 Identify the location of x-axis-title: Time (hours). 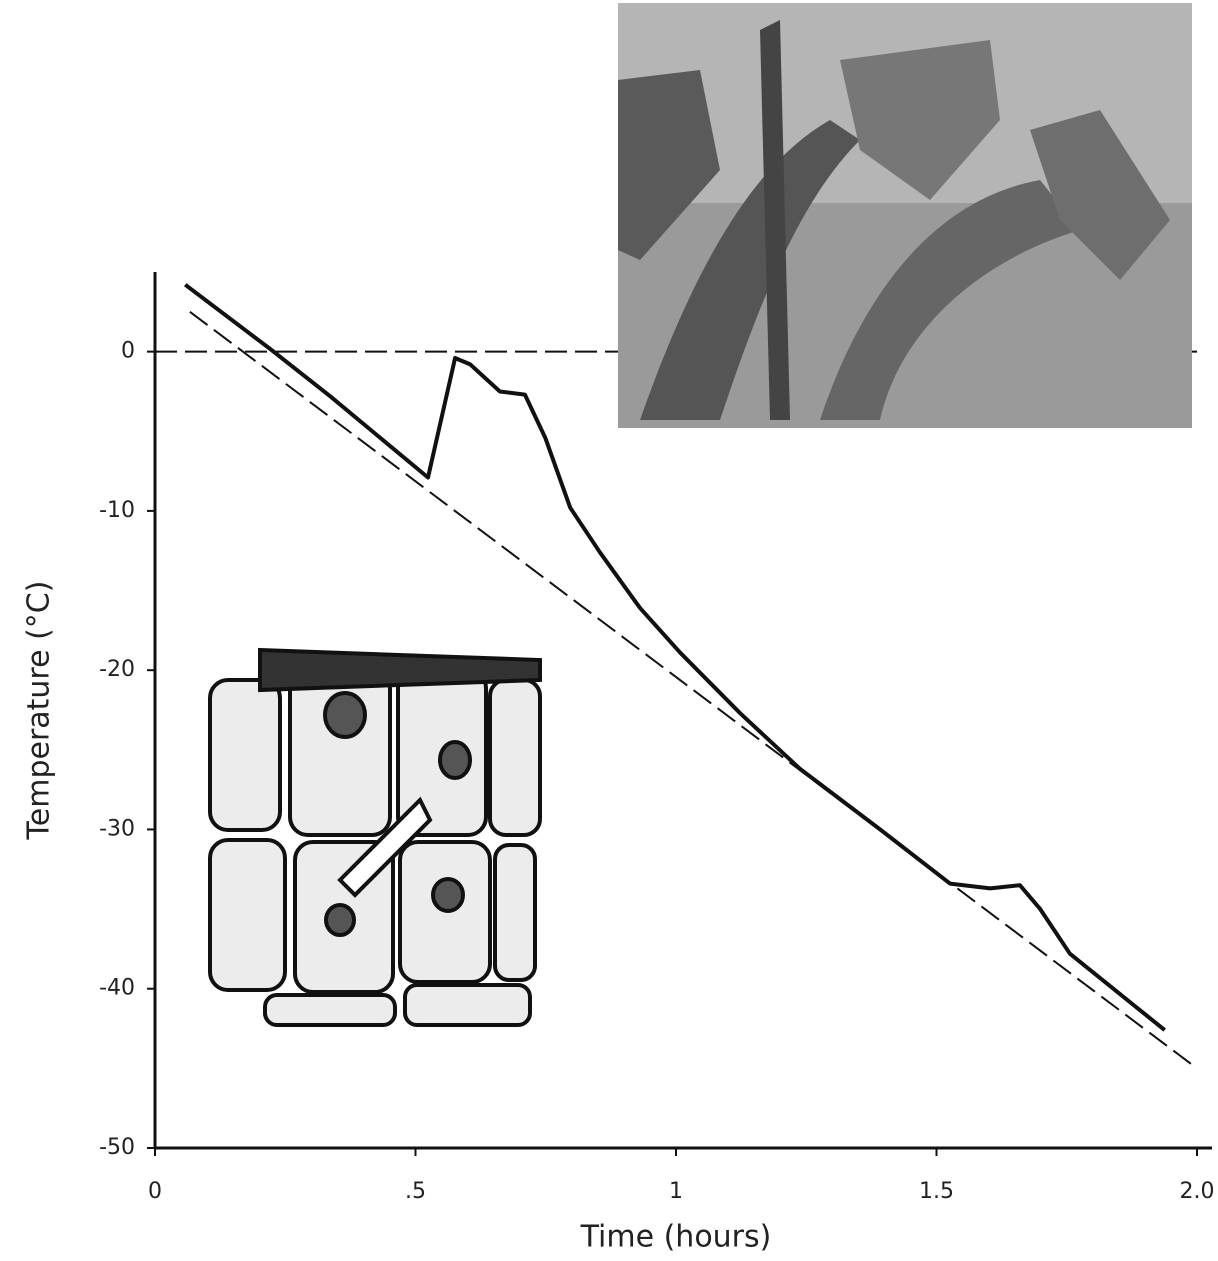
(676, 1237).